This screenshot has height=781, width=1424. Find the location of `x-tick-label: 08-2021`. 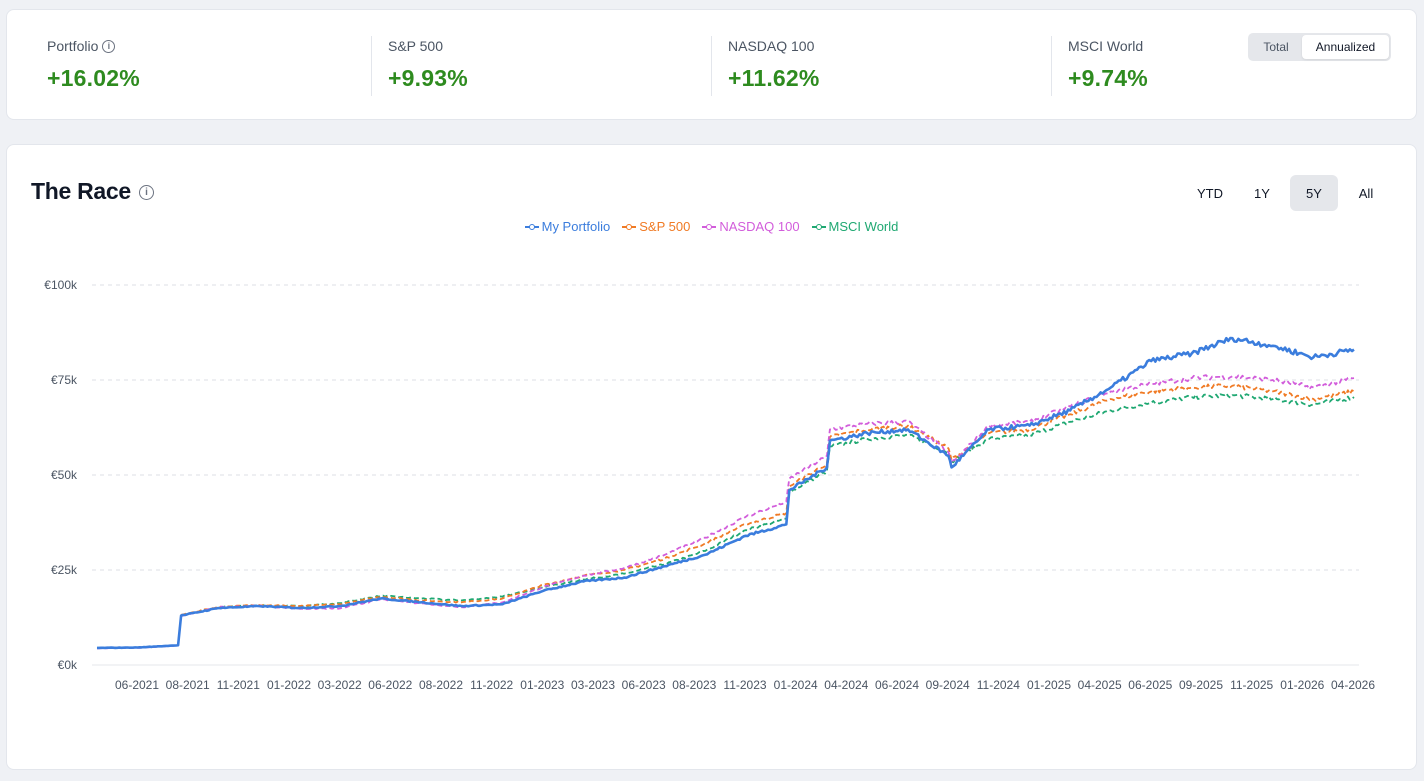

x-tick-label: 08-2021 is located at coordinates (188, 685).